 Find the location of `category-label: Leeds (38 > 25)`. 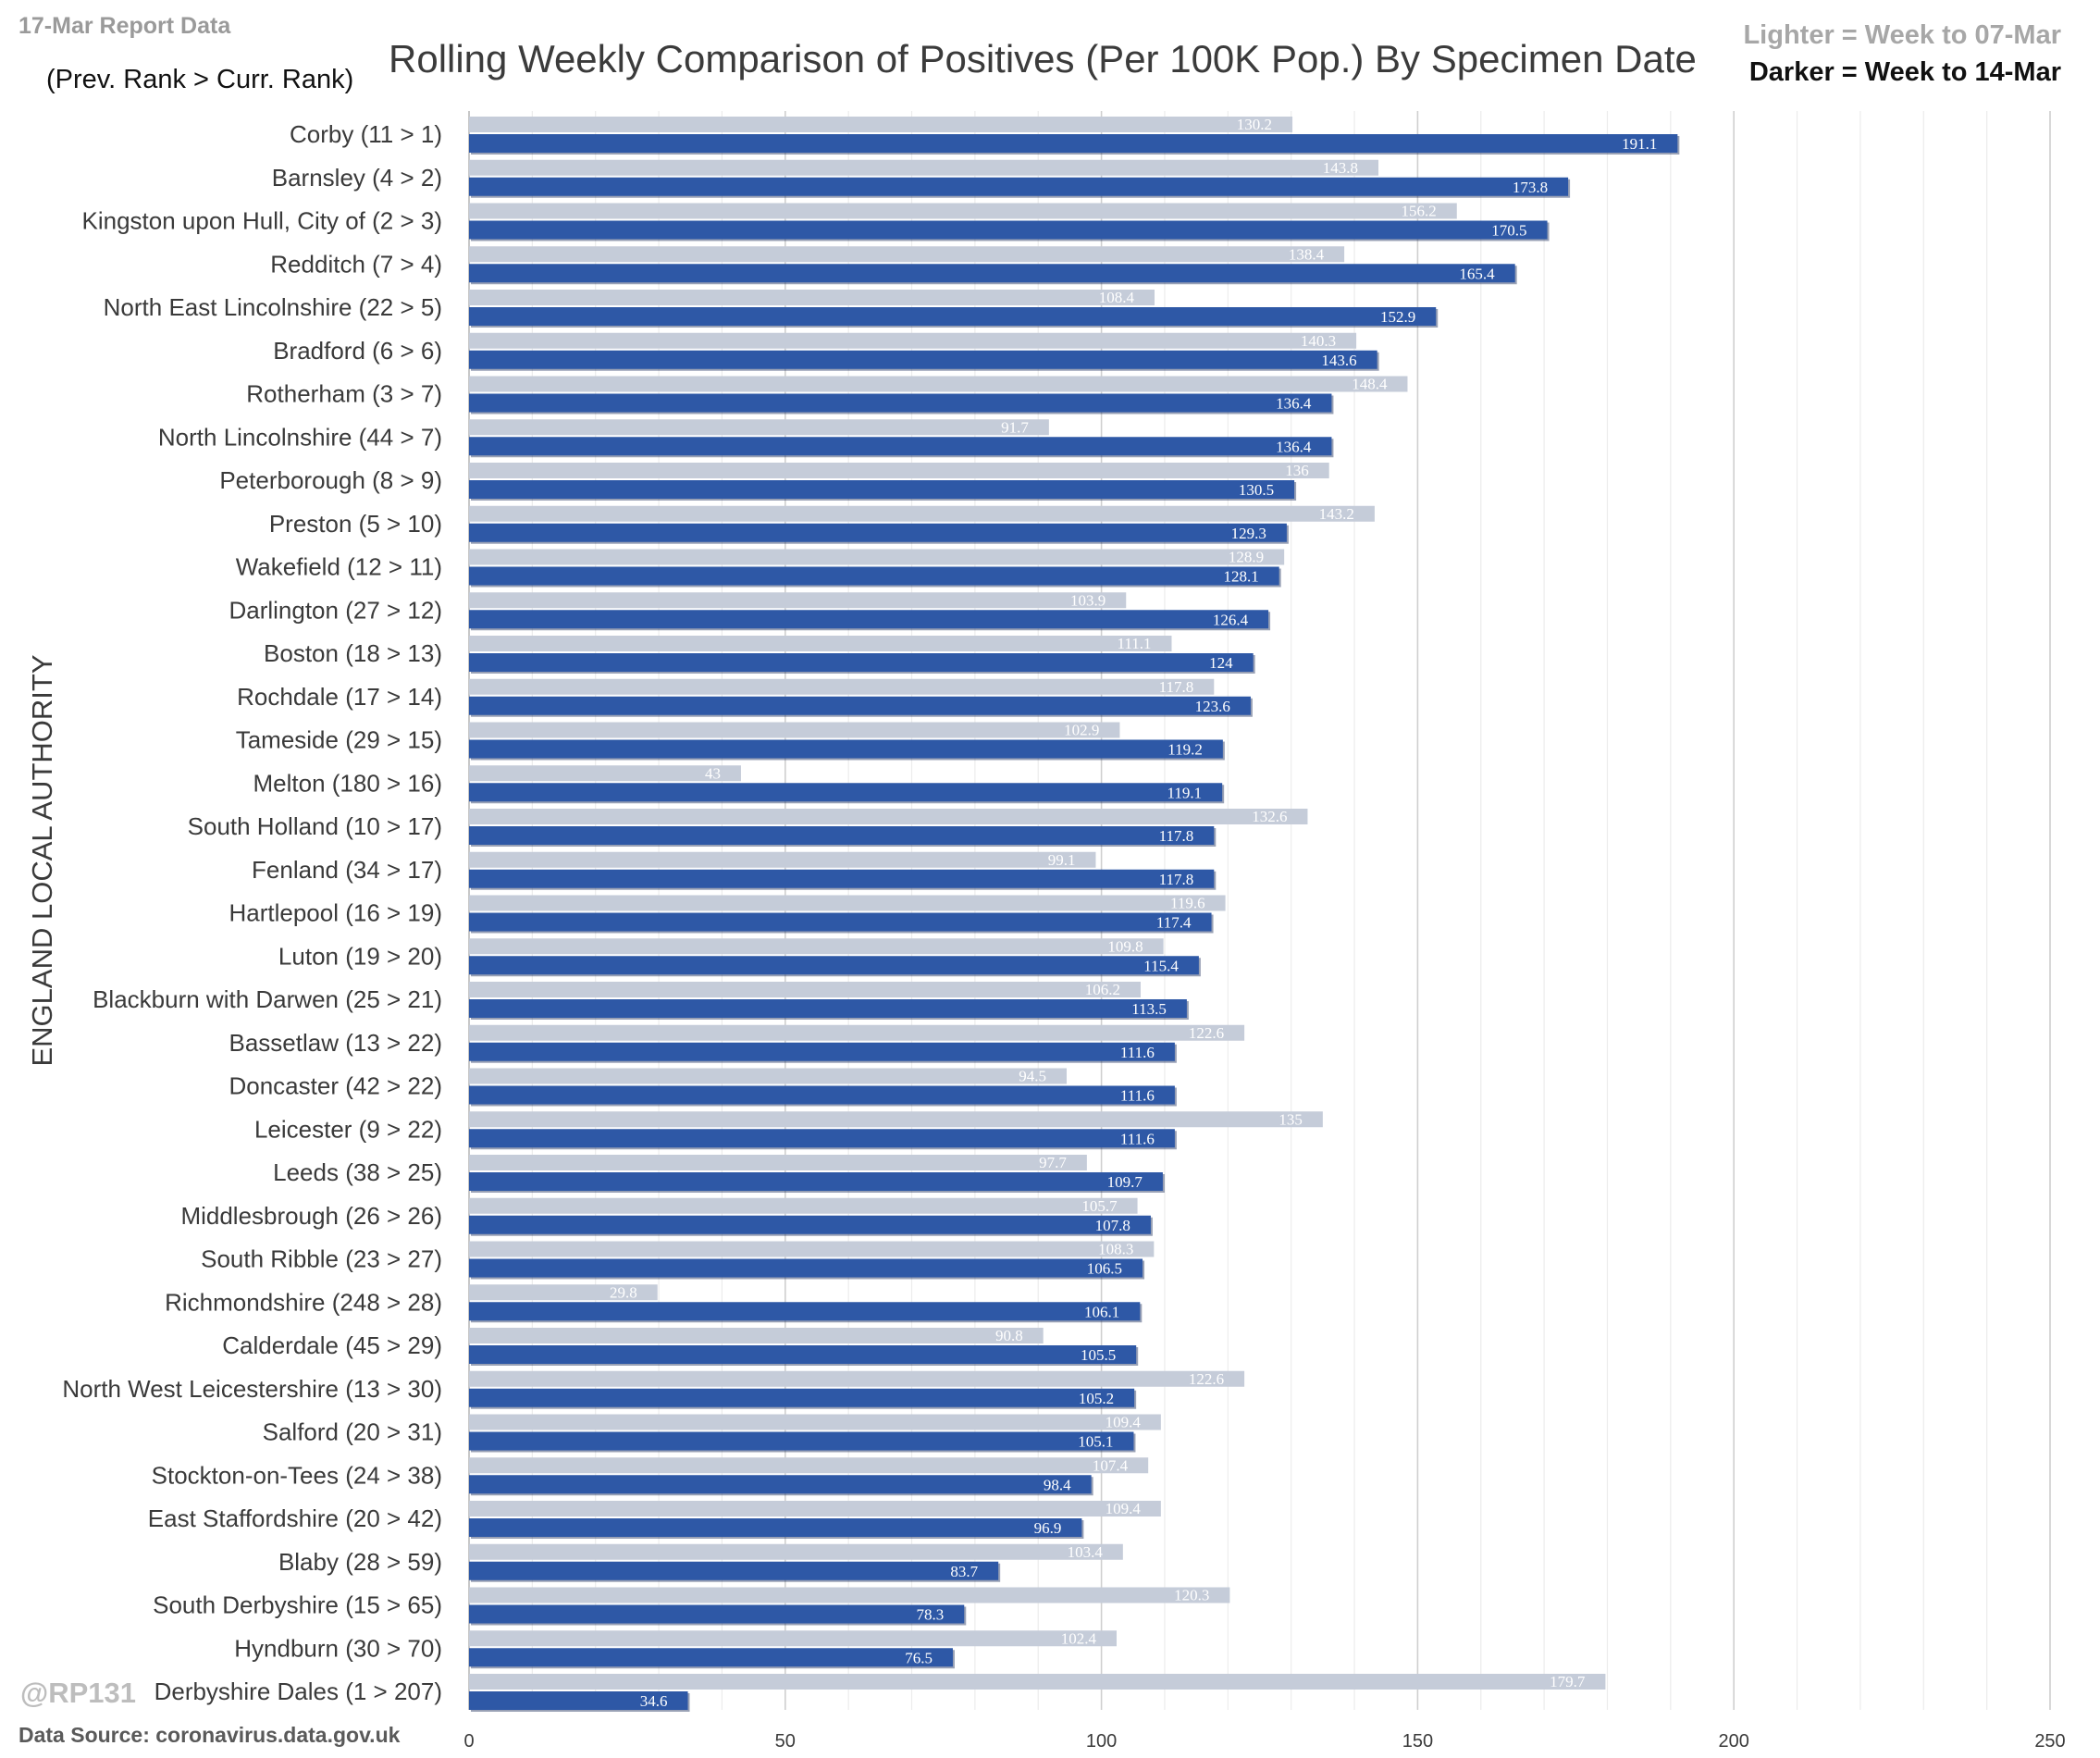

category-label: Leeds (38 > 25) is located at coordinates (357, 1172).